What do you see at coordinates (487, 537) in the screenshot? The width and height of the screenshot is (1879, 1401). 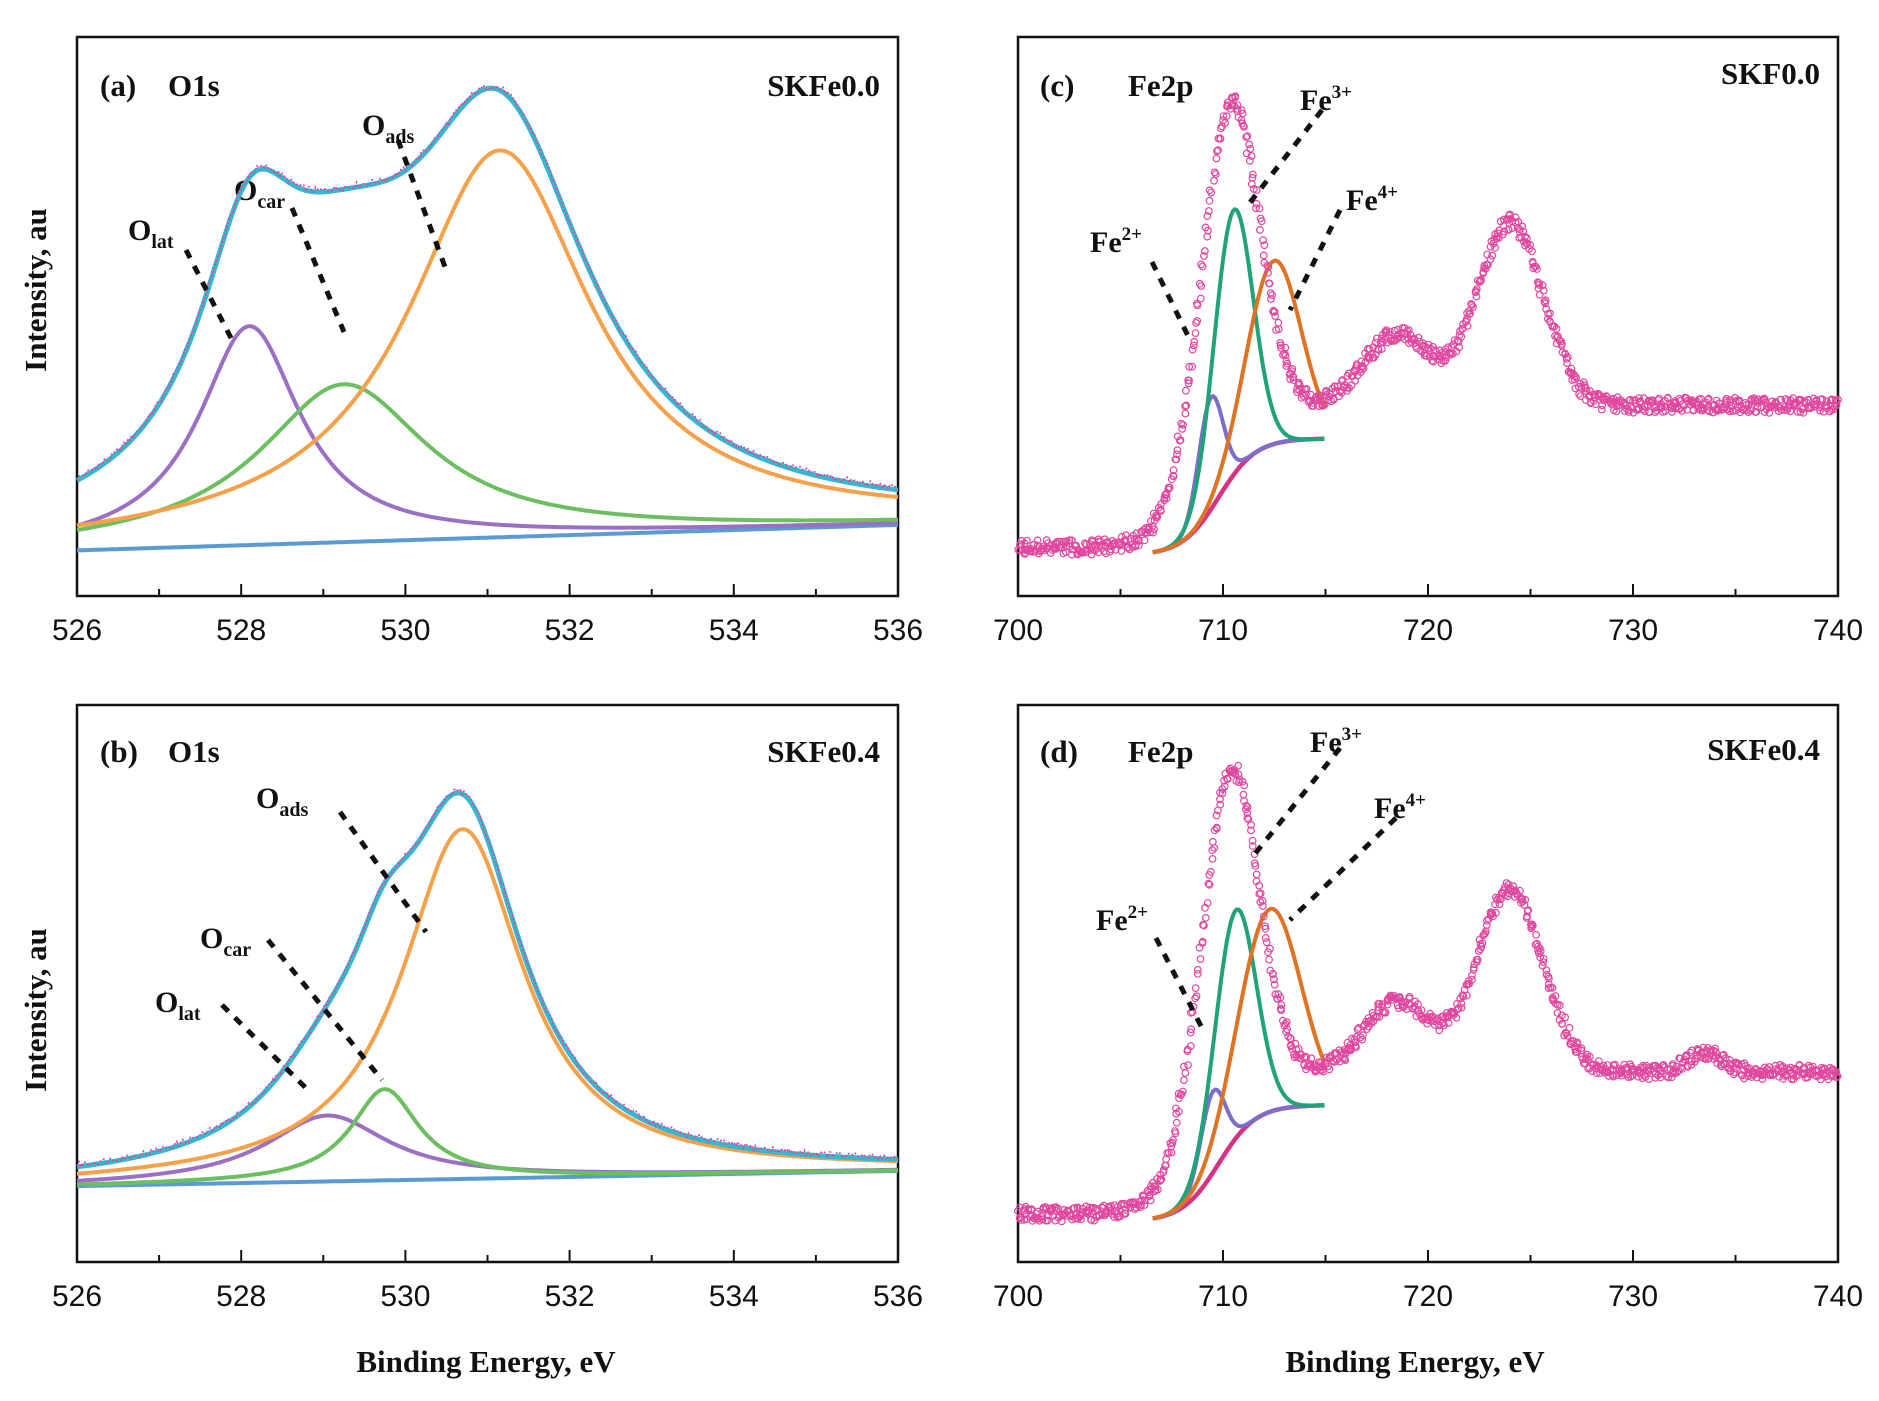 I see `background-line` at bounding box center [487, 537].